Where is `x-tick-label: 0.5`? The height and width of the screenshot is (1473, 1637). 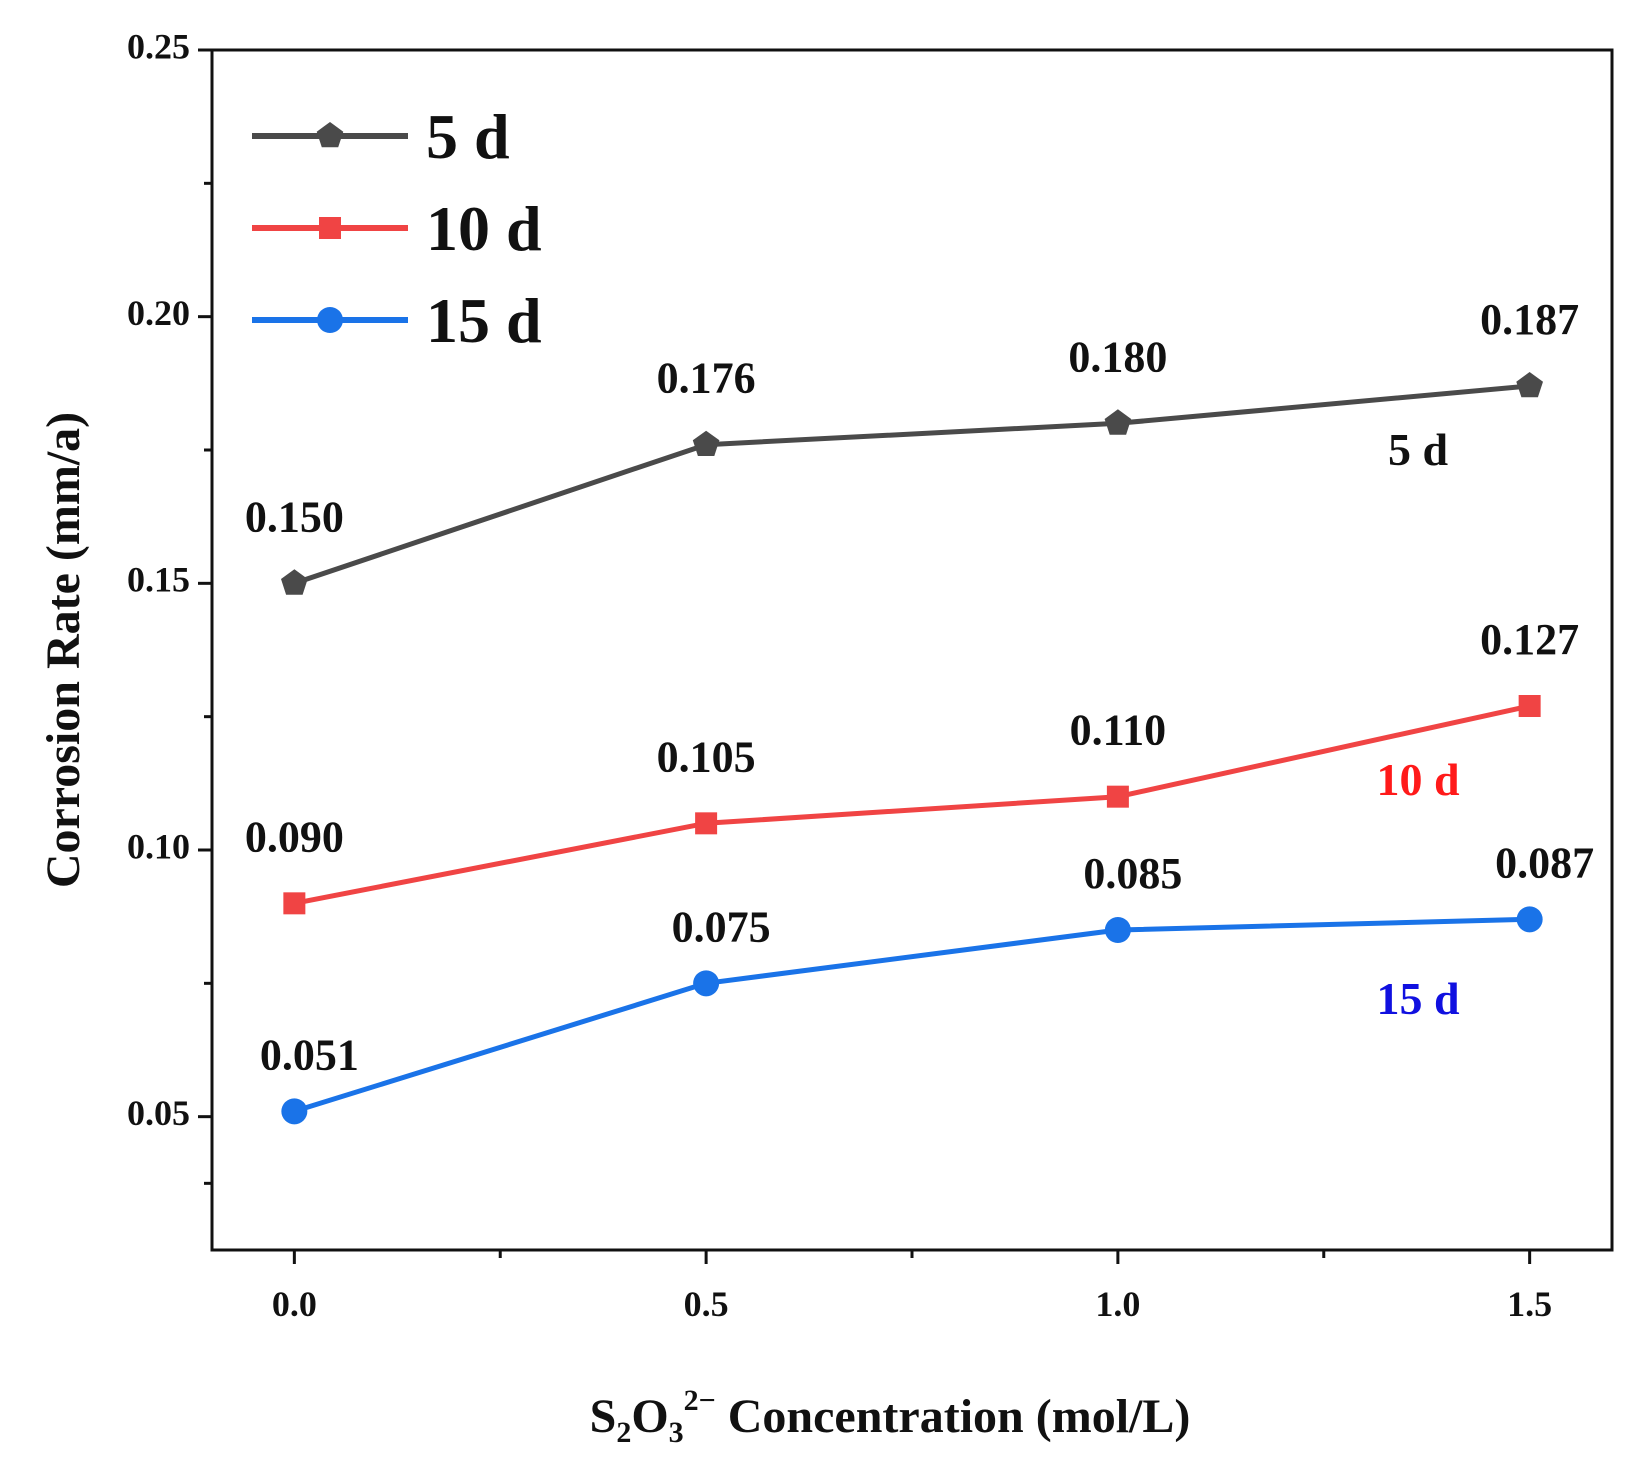
x-tick-label: 0.5 is located at coordinates (706, 1304).